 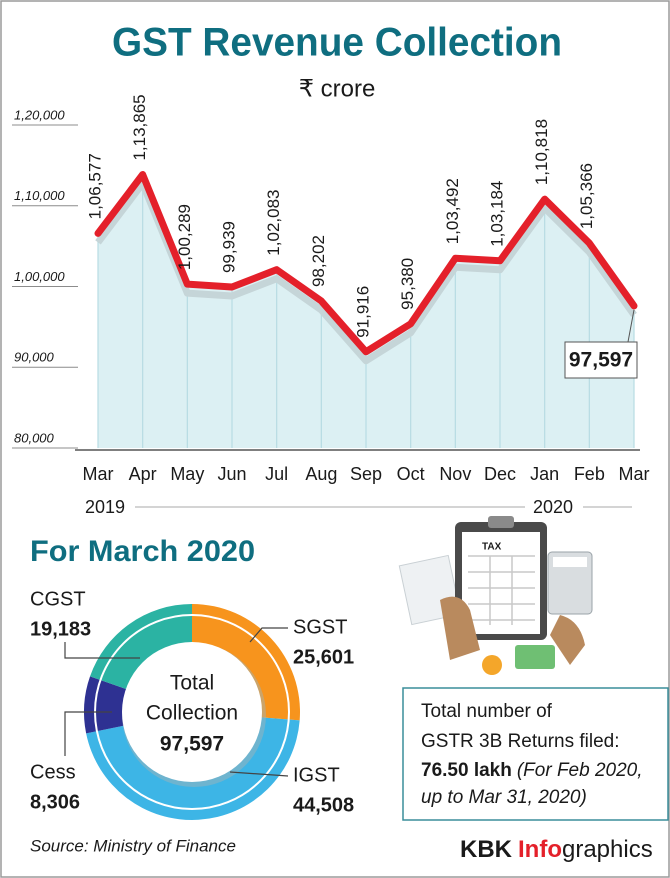 I want to click on x-tick-label: Jan, so click(x=544, y=474).